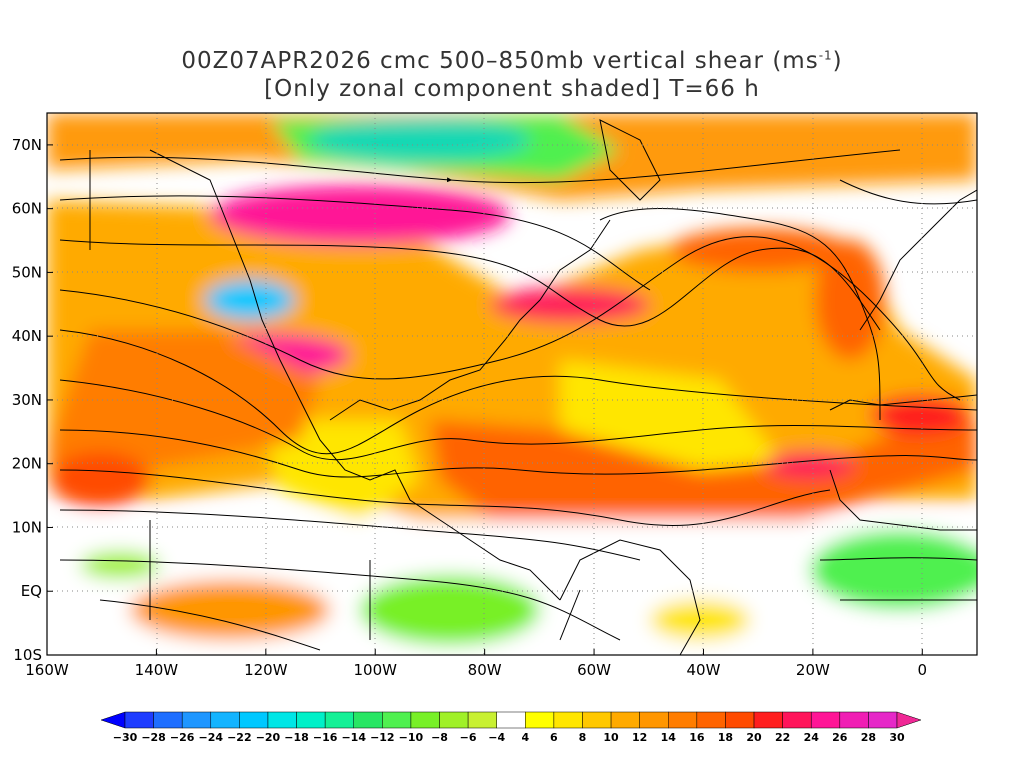 The height and width of the screenshot is (768, 1024). What do you see at coordinates (468, 737) in the screenshot?
I see `colorbar-label: −6` at bounding box center [468, 737].